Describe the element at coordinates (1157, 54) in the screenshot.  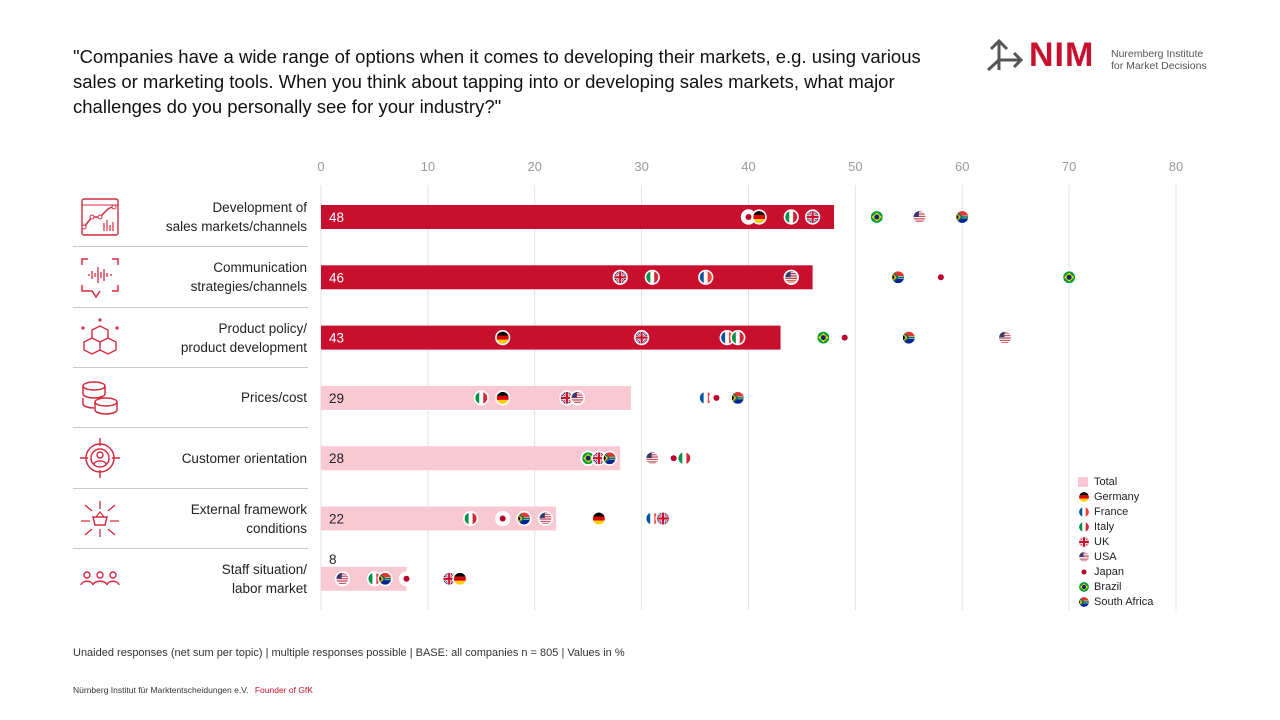
I see `logo-line-1: Nuremberg Institute` at that location.